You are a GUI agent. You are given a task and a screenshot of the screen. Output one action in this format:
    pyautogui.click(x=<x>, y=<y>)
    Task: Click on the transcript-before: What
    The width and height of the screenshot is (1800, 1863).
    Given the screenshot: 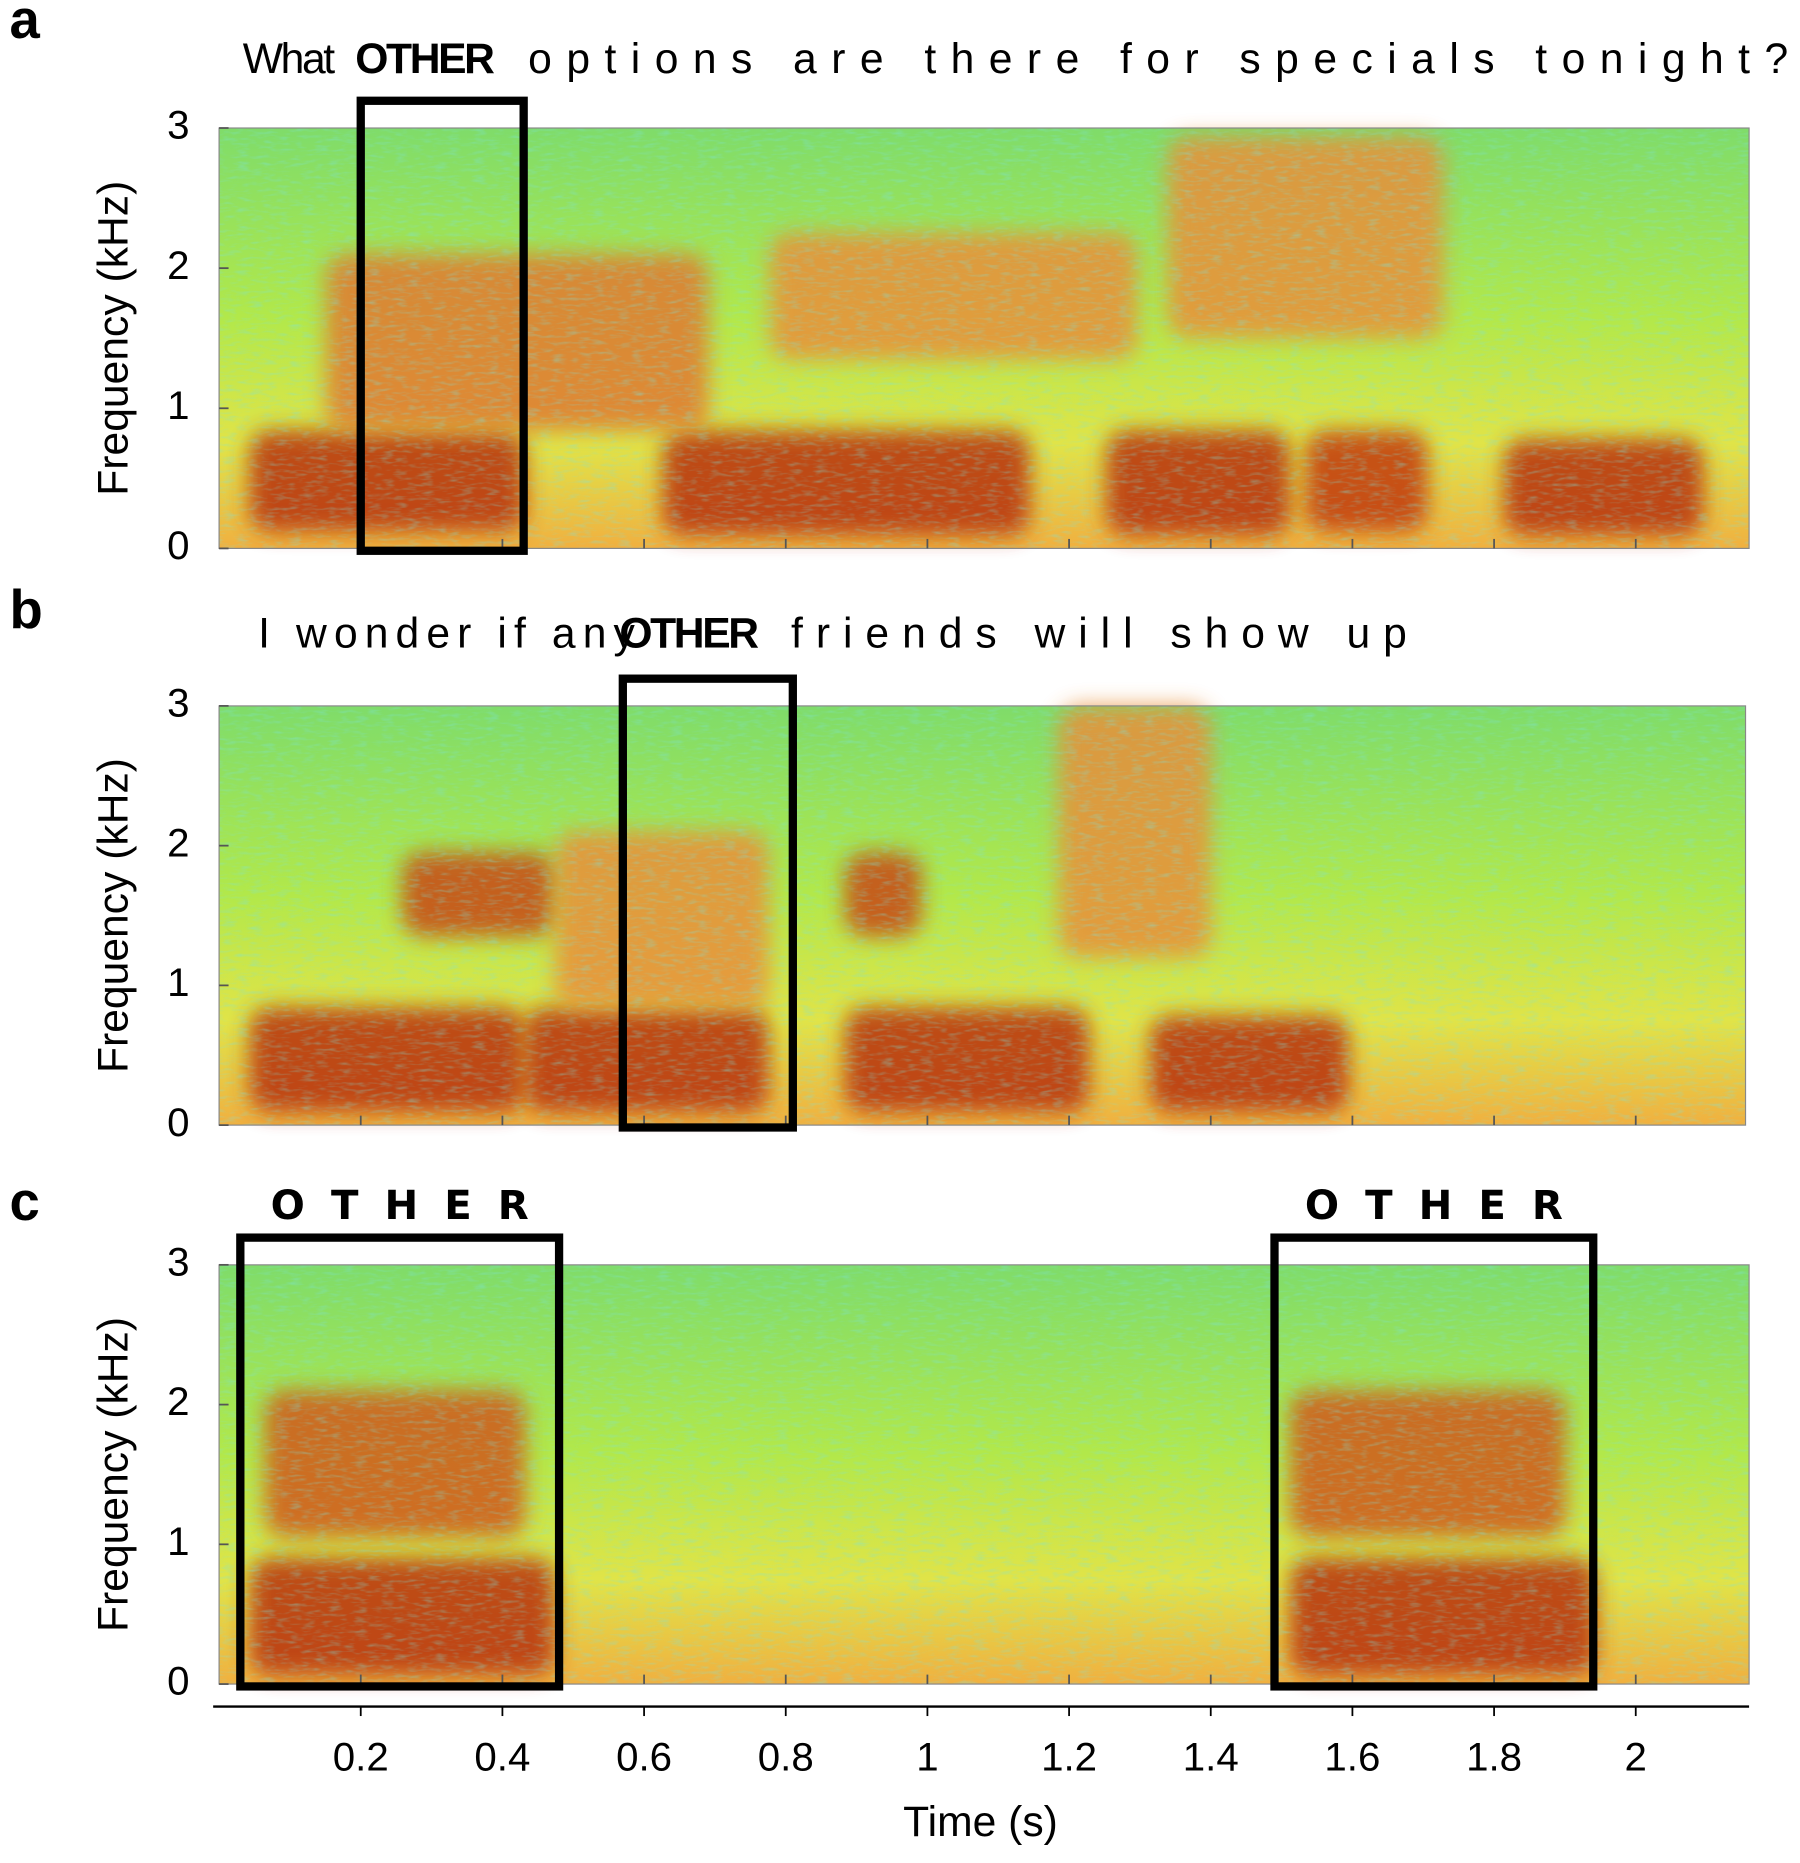 What is the action you would take?
    pyautogui.click(x=289, y=59)
    